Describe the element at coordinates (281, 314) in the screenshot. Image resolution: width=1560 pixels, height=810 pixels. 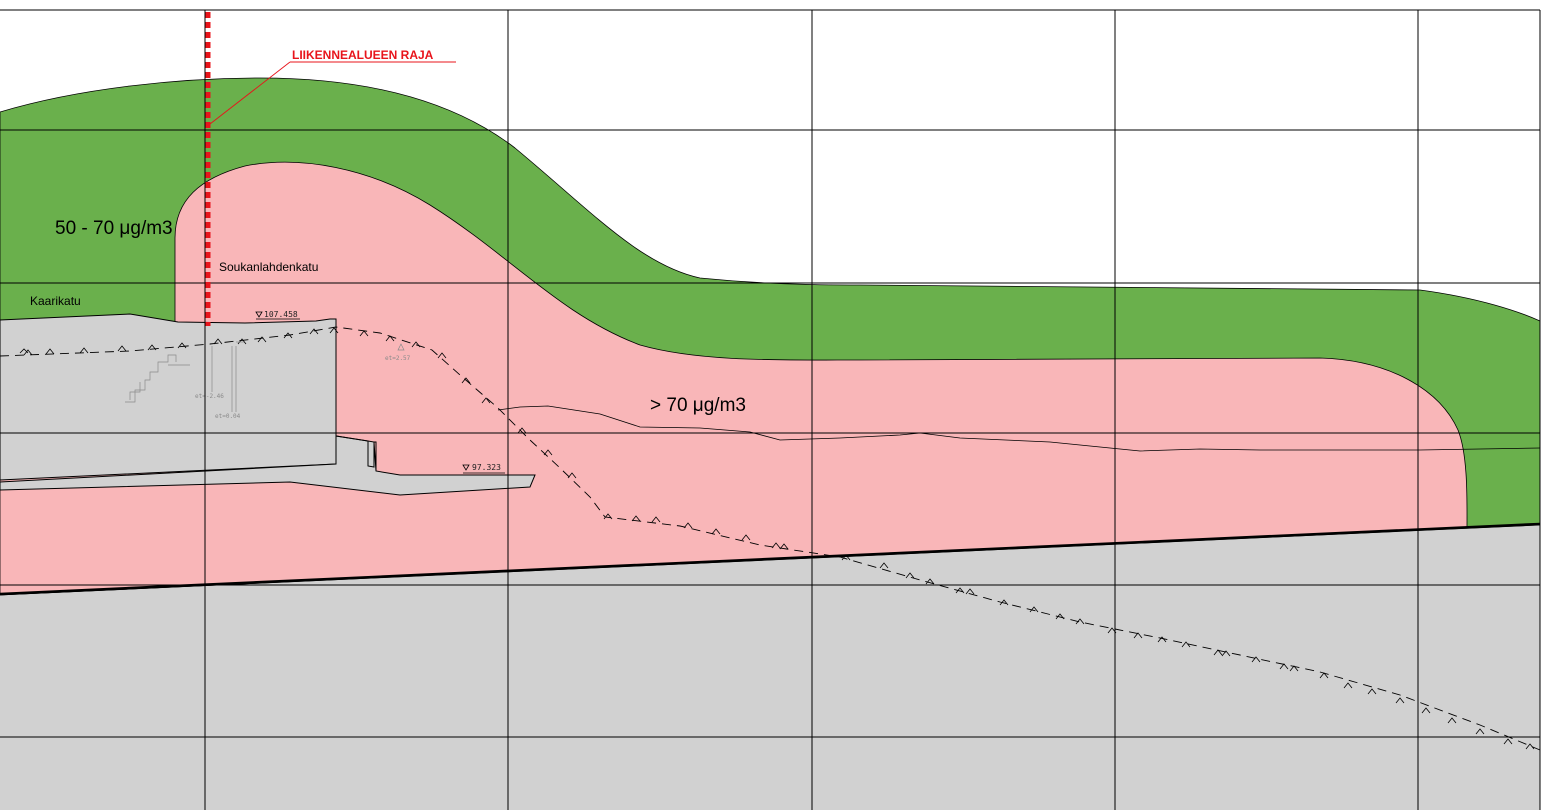
I see `elevation-top-label: 107.458` at that location.